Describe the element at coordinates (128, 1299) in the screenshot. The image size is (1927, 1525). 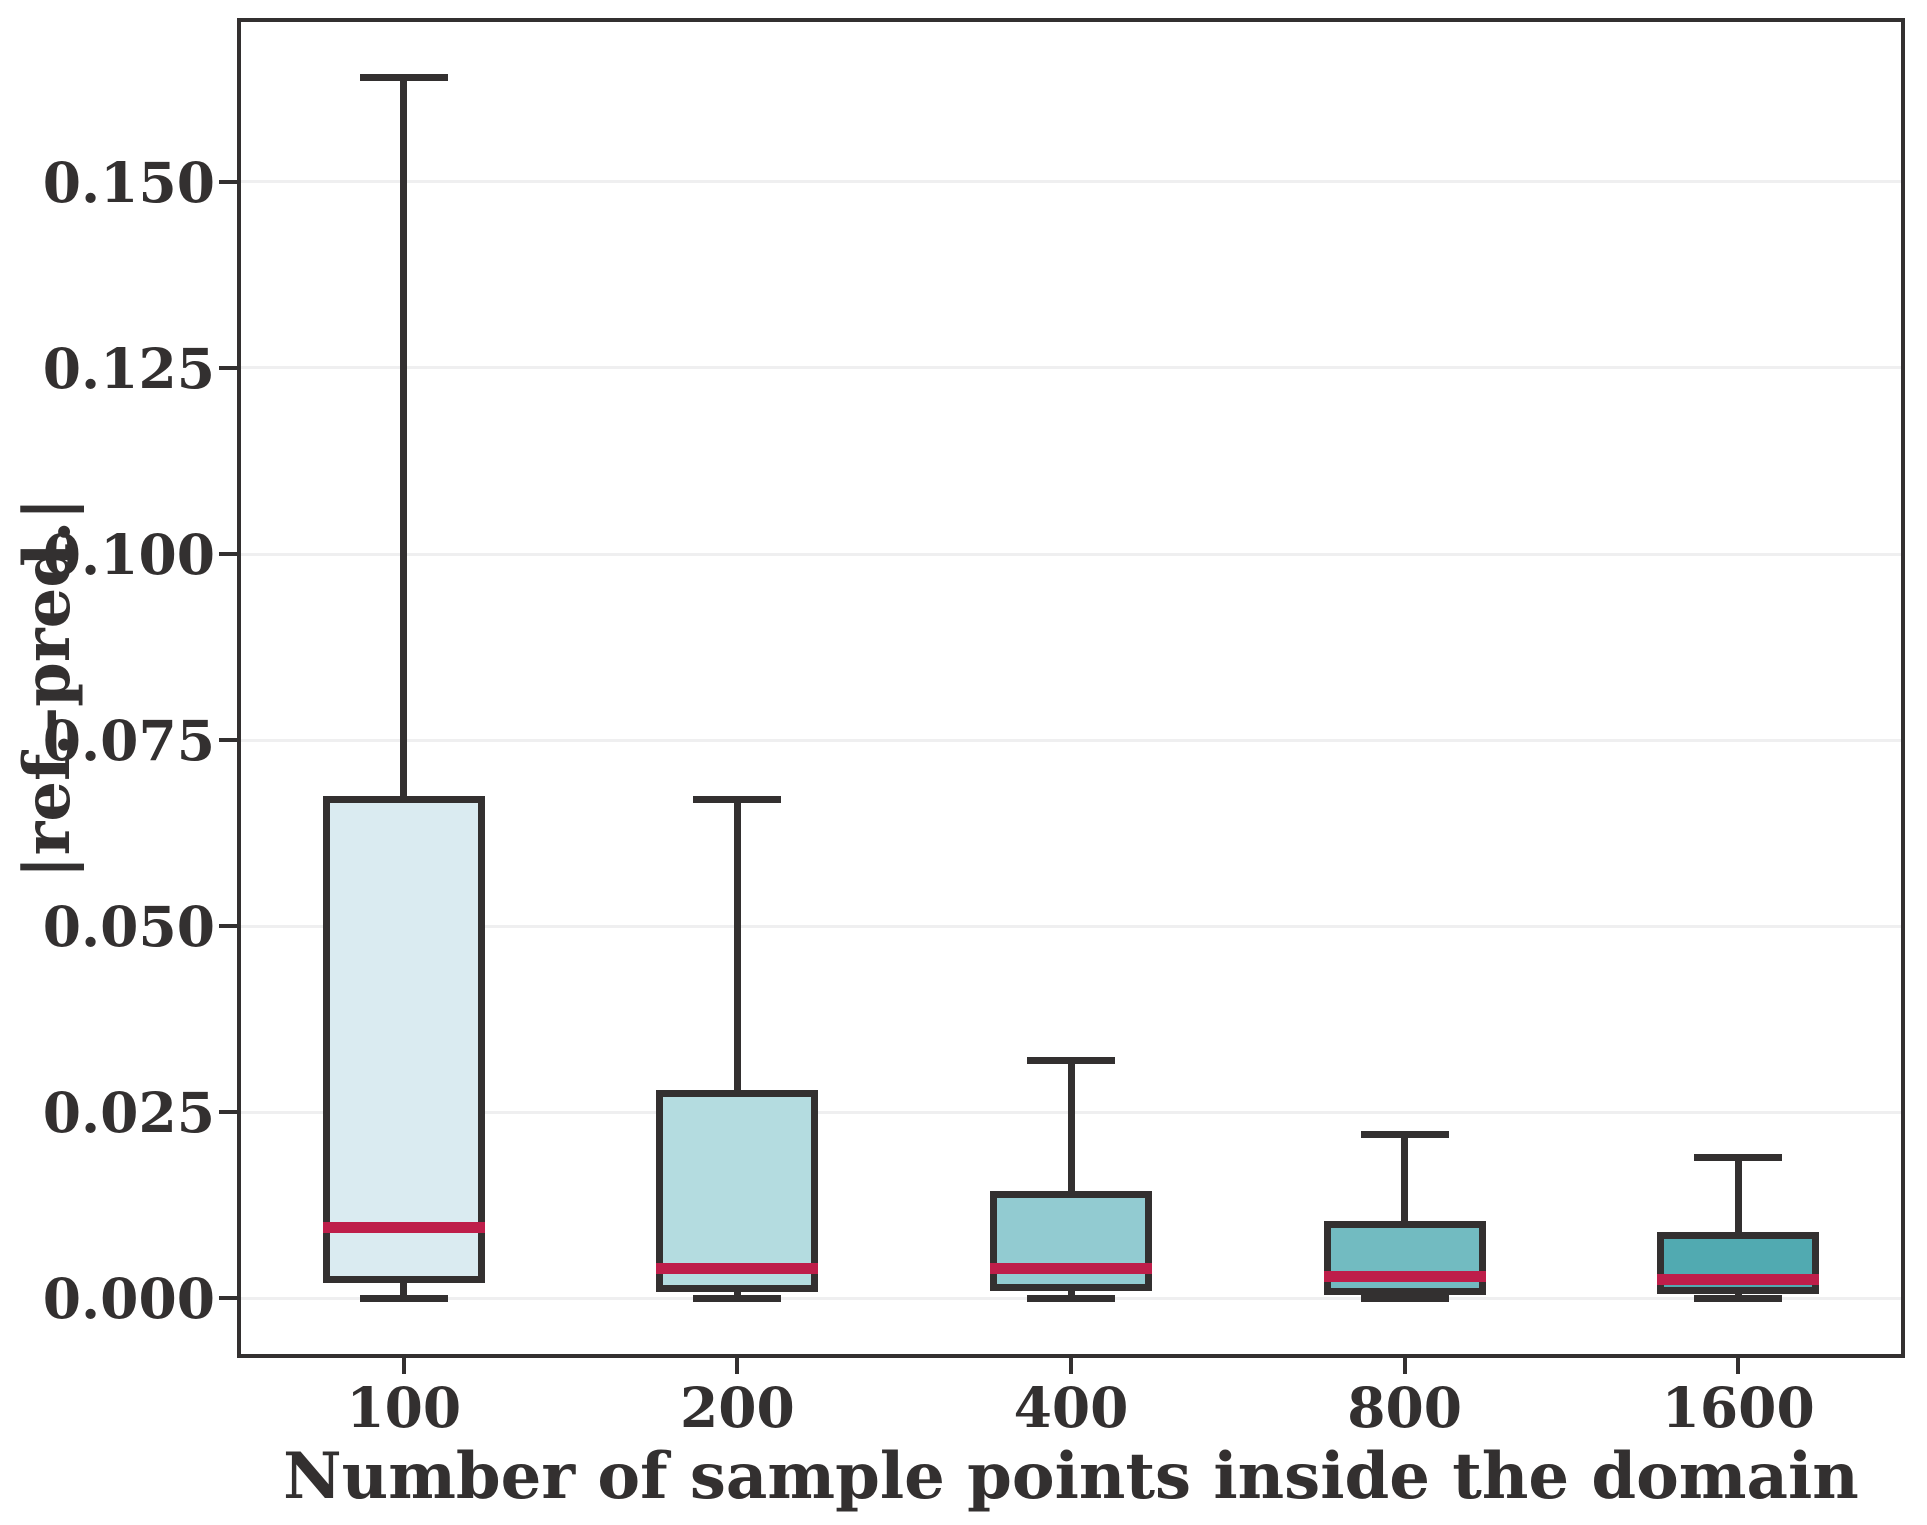
I see `y-tick-label: 0.000` at that location.